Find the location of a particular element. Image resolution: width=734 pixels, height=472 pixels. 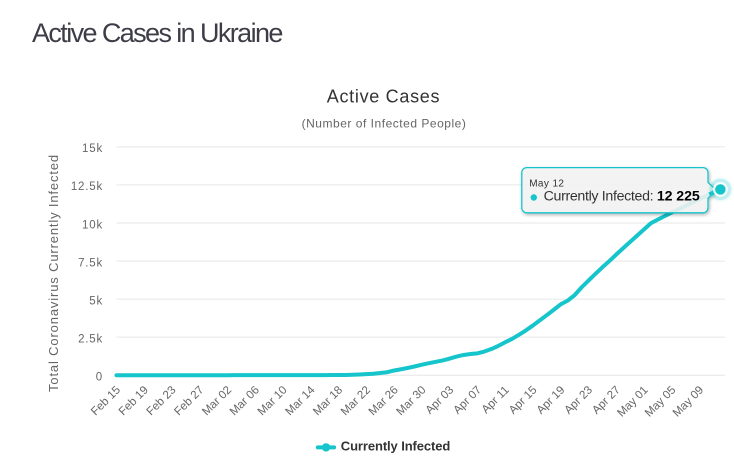

svg-text: Apr 19 is located at coordinates (550, 399).